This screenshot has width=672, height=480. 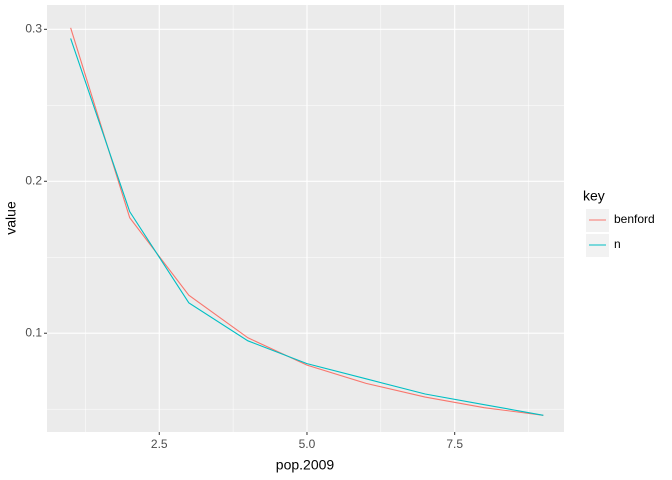 What do you see at coordinates (617, 244) in the screenshot?
I see `legend-label: n` at bounding box center [617, 244].